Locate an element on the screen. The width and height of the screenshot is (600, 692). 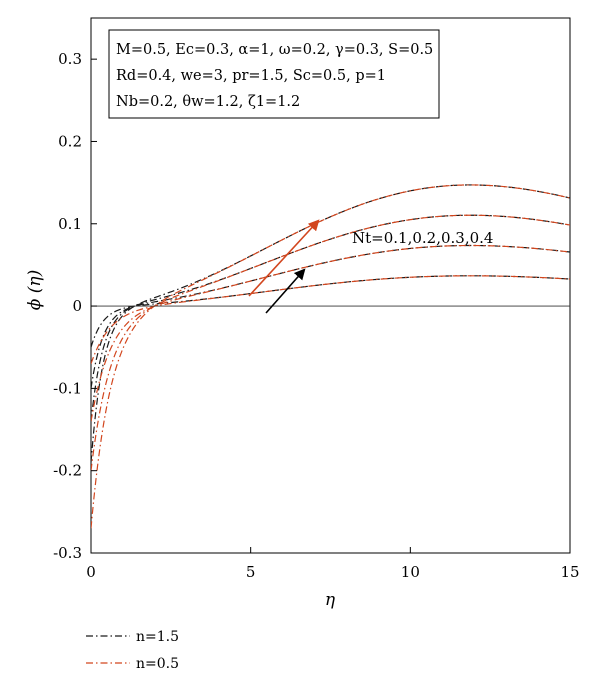
trend-arrow-red is located at coordinates (284, 258).